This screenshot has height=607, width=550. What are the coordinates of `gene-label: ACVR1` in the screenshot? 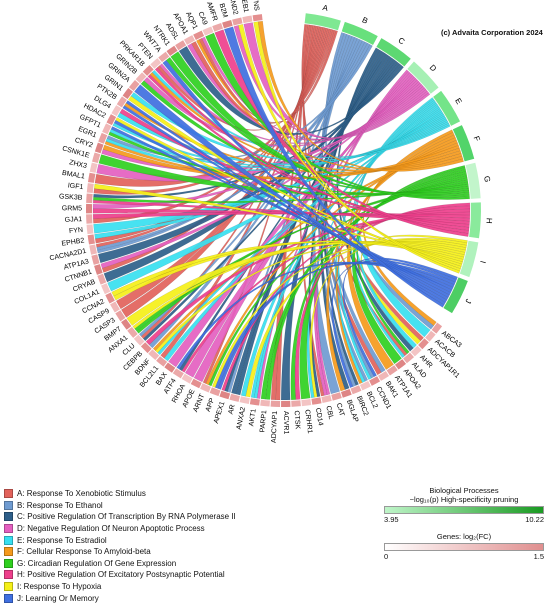 It's located at (285, 423).